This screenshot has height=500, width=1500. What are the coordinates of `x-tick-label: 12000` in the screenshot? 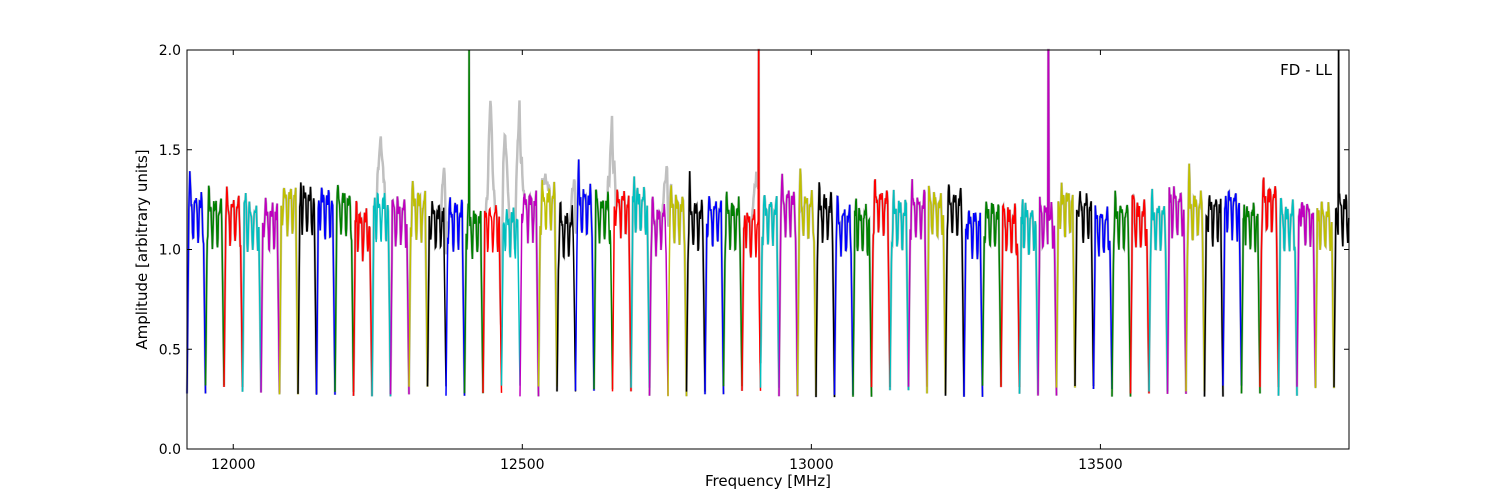 It's located at (233, 465).